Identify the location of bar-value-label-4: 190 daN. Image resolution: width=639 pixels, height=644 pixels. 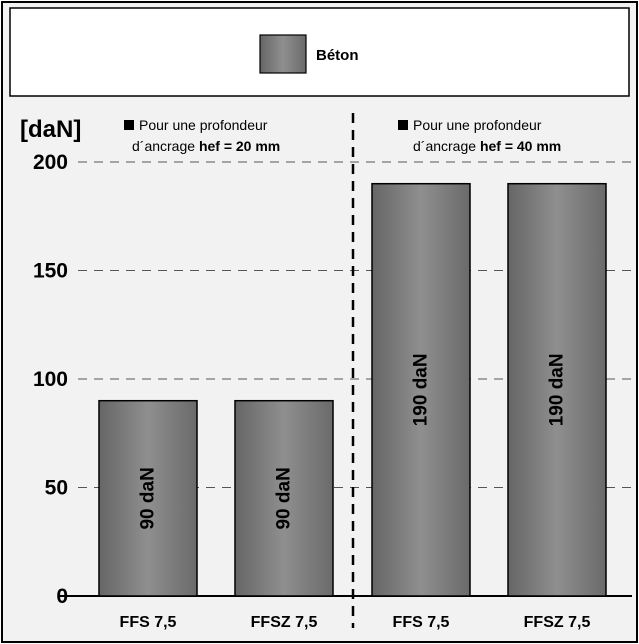
(557, 389).